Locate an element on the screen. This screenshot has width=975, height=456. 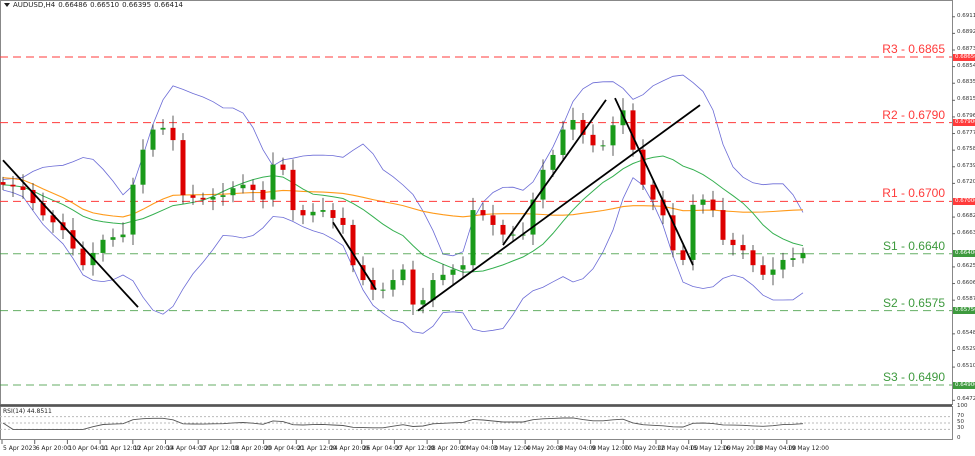
y-tick-label: 0.67775 is located at coordinates (966, 132).